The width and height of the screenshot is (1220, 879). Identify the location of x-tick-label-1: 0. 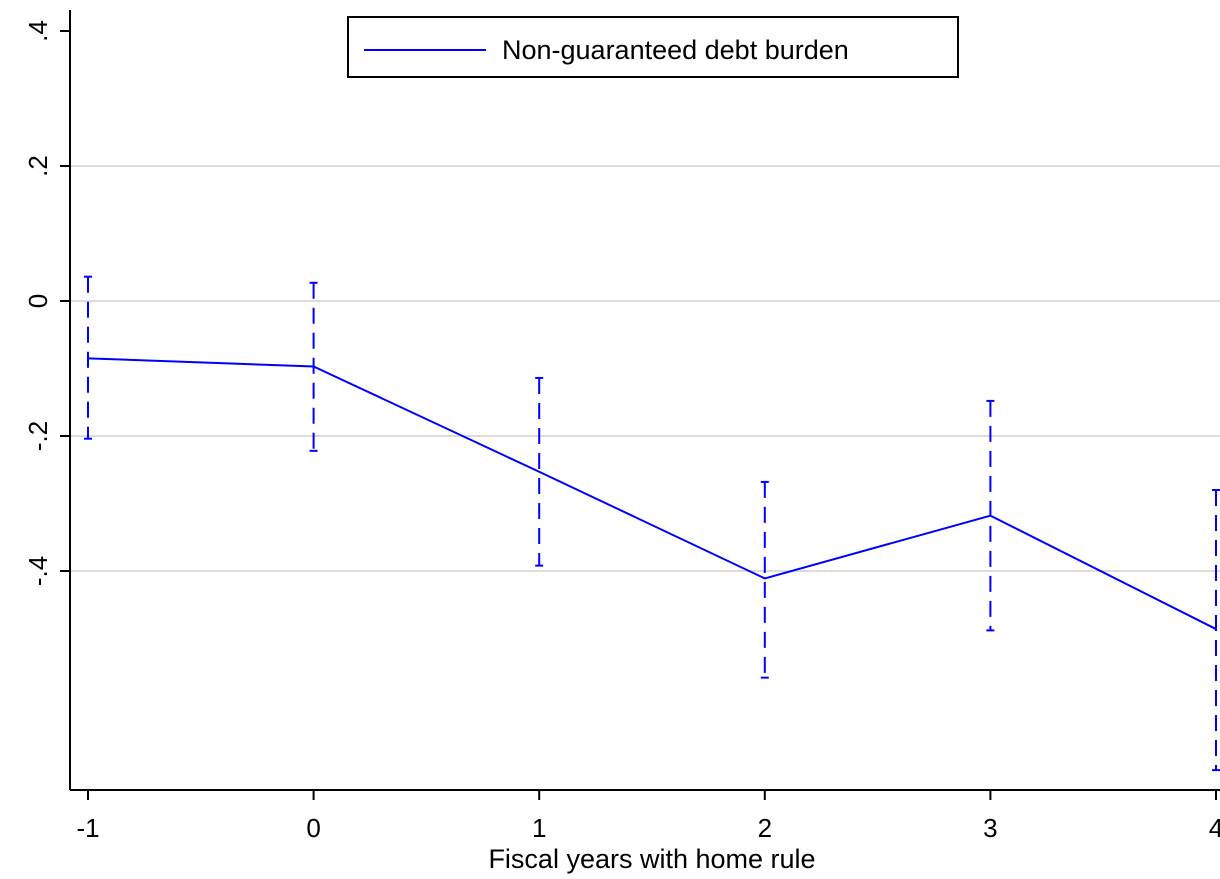
(313, 828).